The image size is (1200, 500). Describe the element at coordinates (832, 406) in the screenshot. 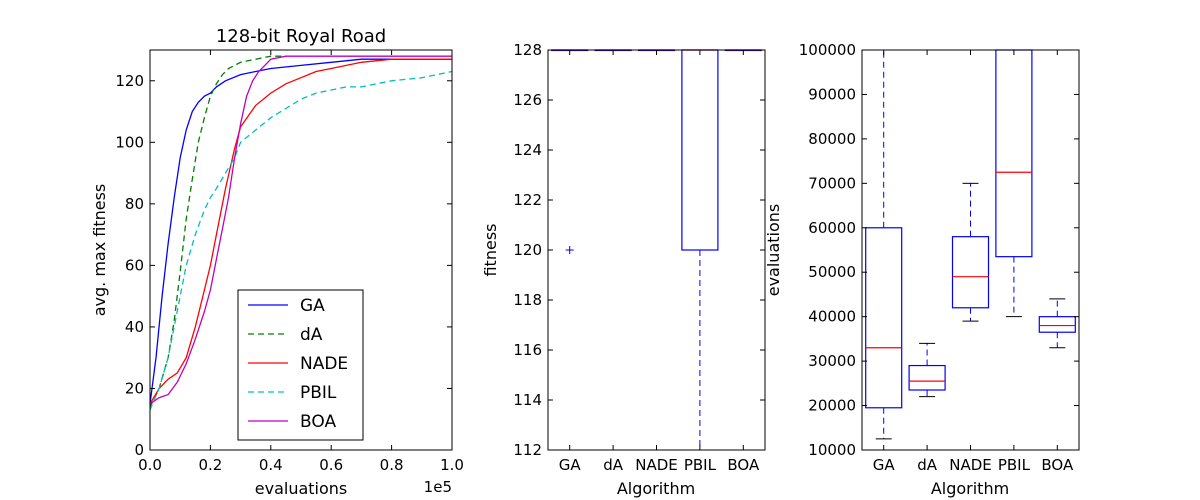

I see `y-tick-label: 20000` at that location.